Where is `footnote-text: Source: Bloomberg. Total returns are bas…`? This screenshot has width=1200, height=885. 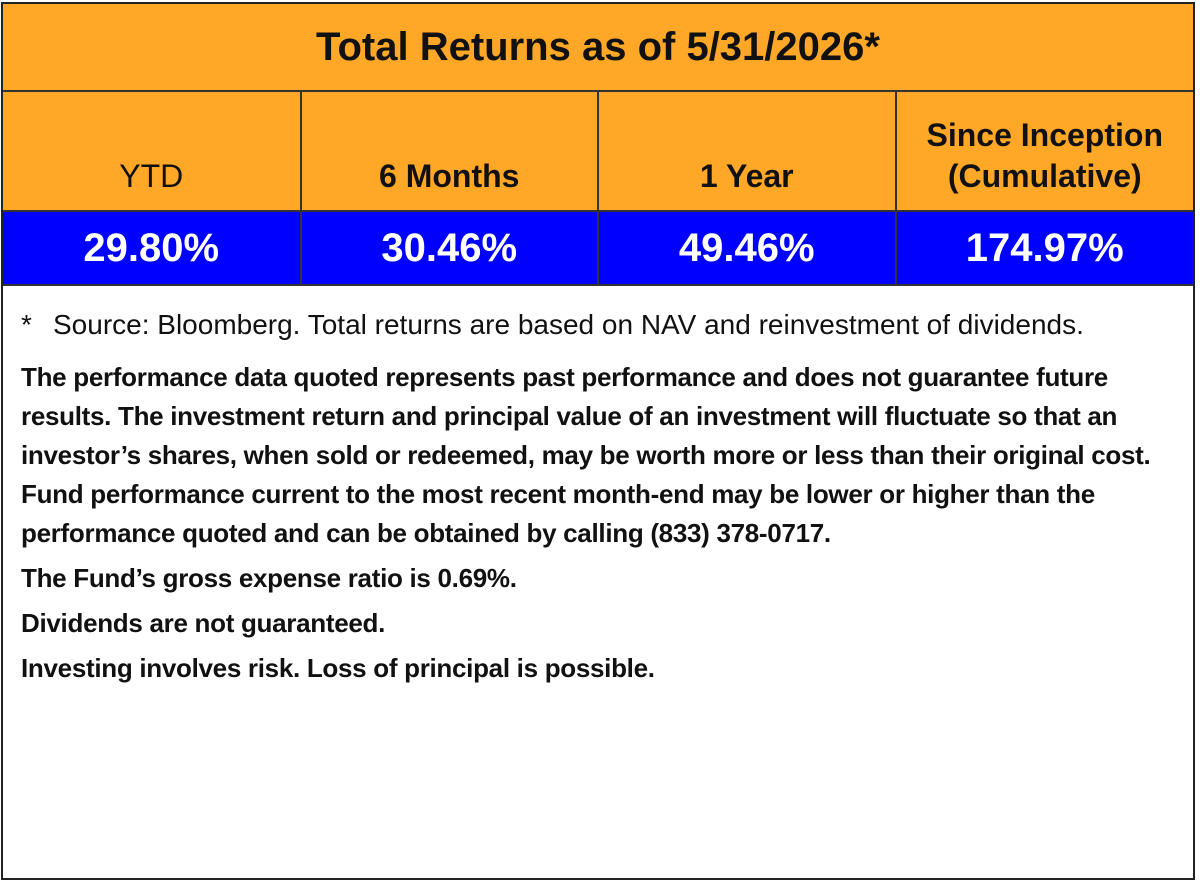 footnote-text: Source: Bloomberg. Total returns are bas… is located at coordinates (568, 324).